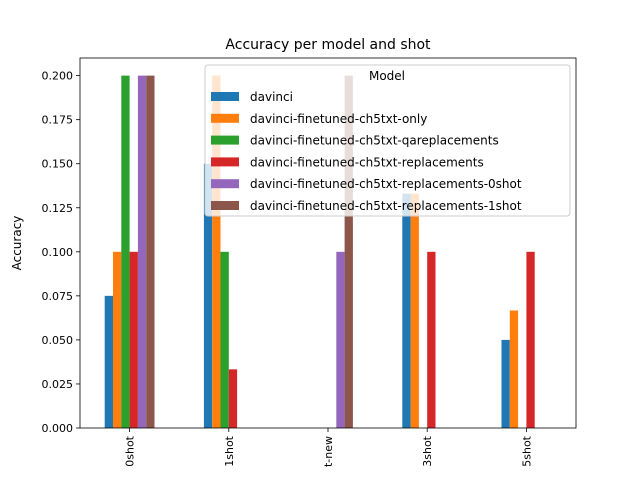 This screenshot has height=480, width=640. I want to click on y-tick-label: 0.000, so click(58, 428).